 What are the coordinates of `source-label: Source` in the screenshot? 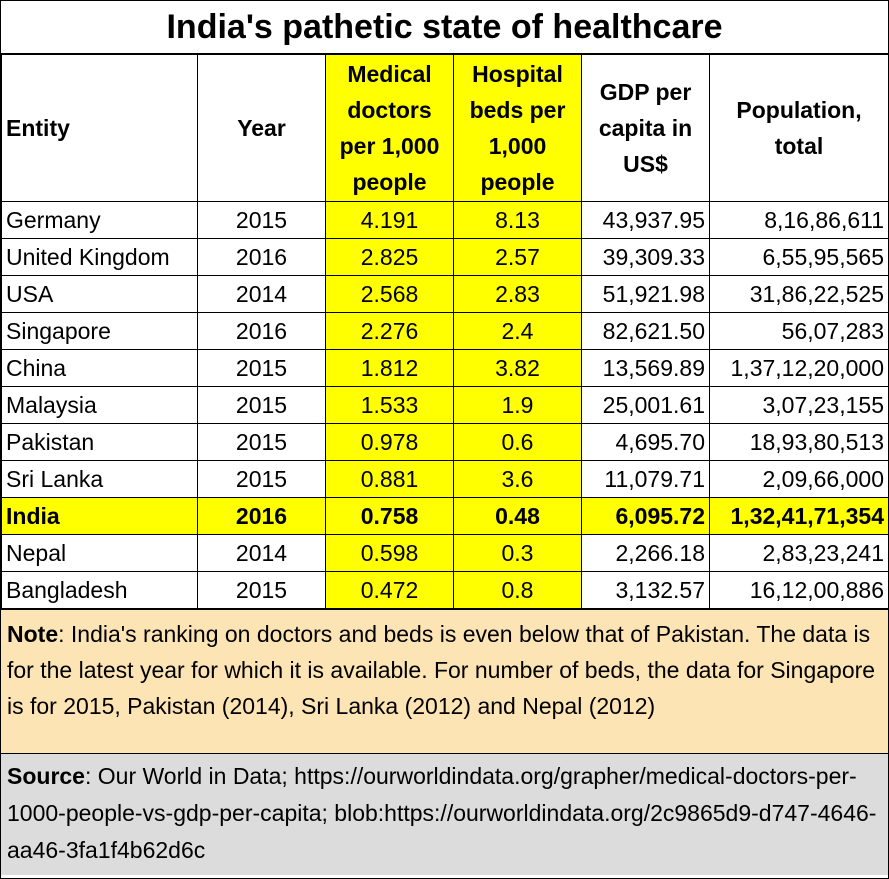 It's located at (46, 776).